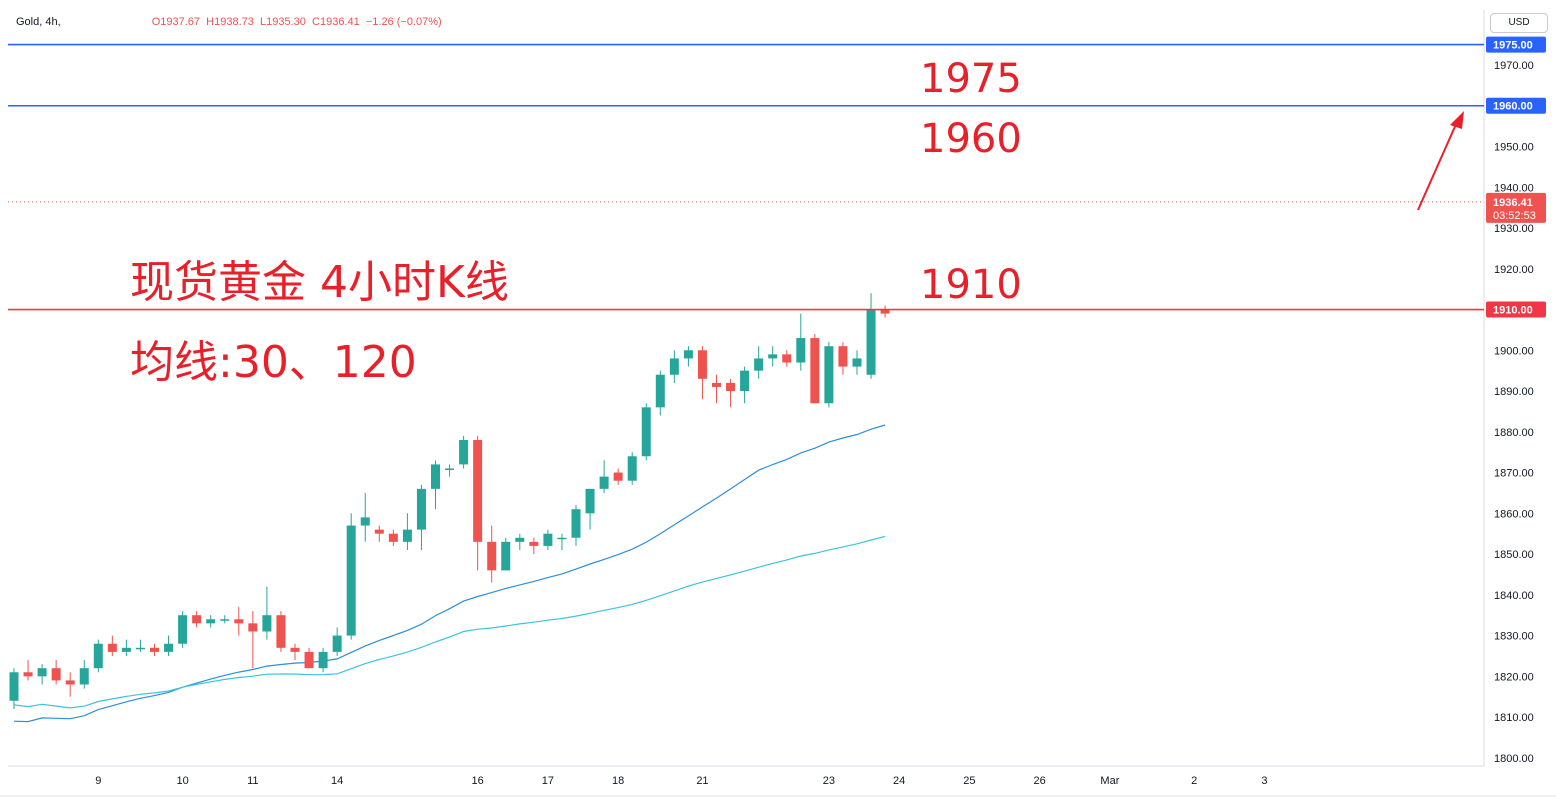  What do you see at coordinates (252, 781) in the screenshot?
I see `x-tick-label: 11` at bounding box center [252, 781].